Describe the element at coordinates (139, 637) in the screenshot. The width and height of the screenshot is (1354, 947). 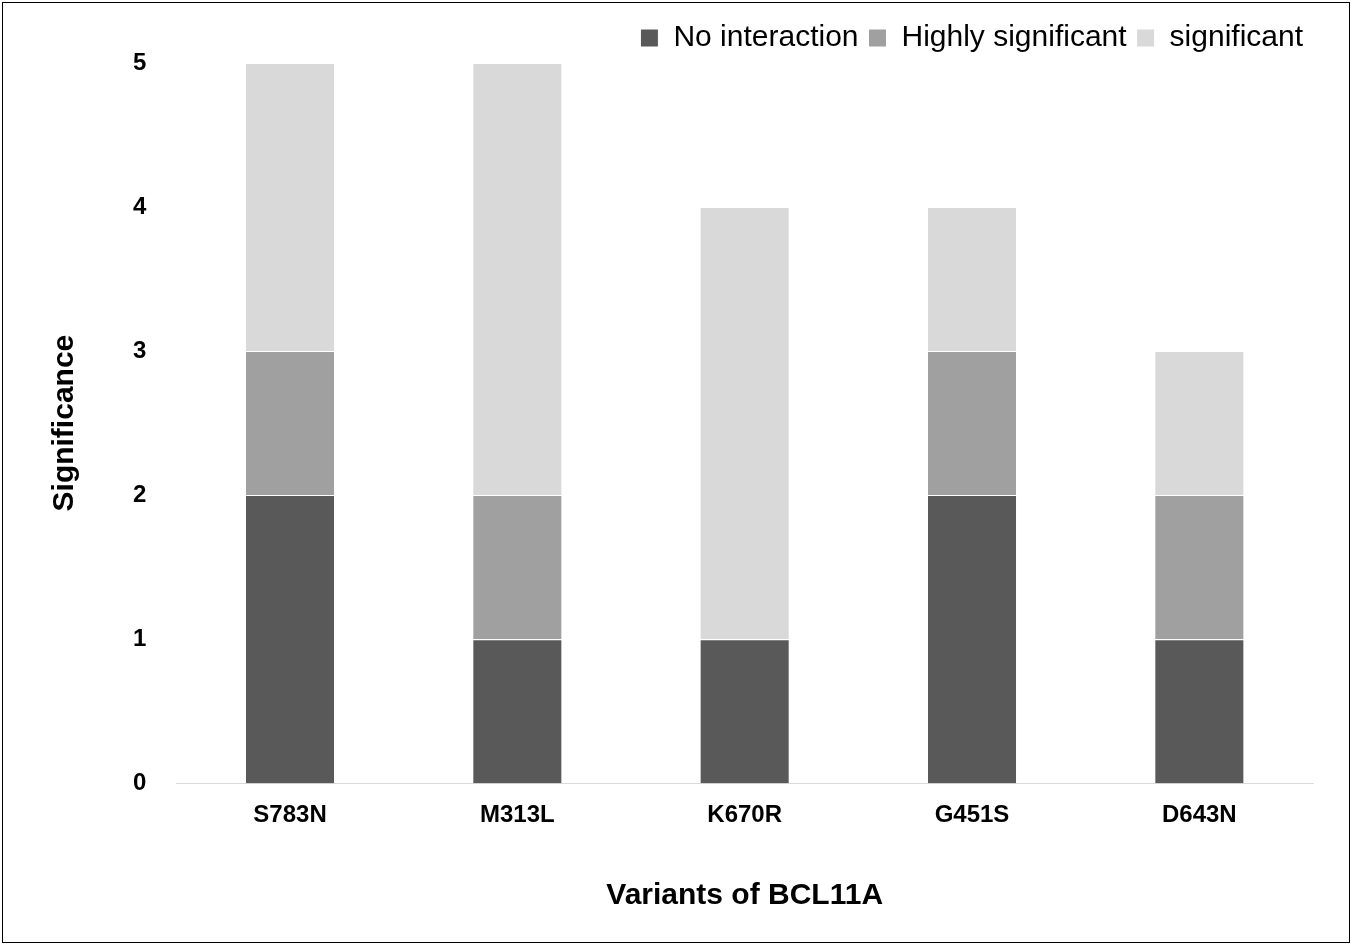
I see `y-tick-label: 1` at that location.